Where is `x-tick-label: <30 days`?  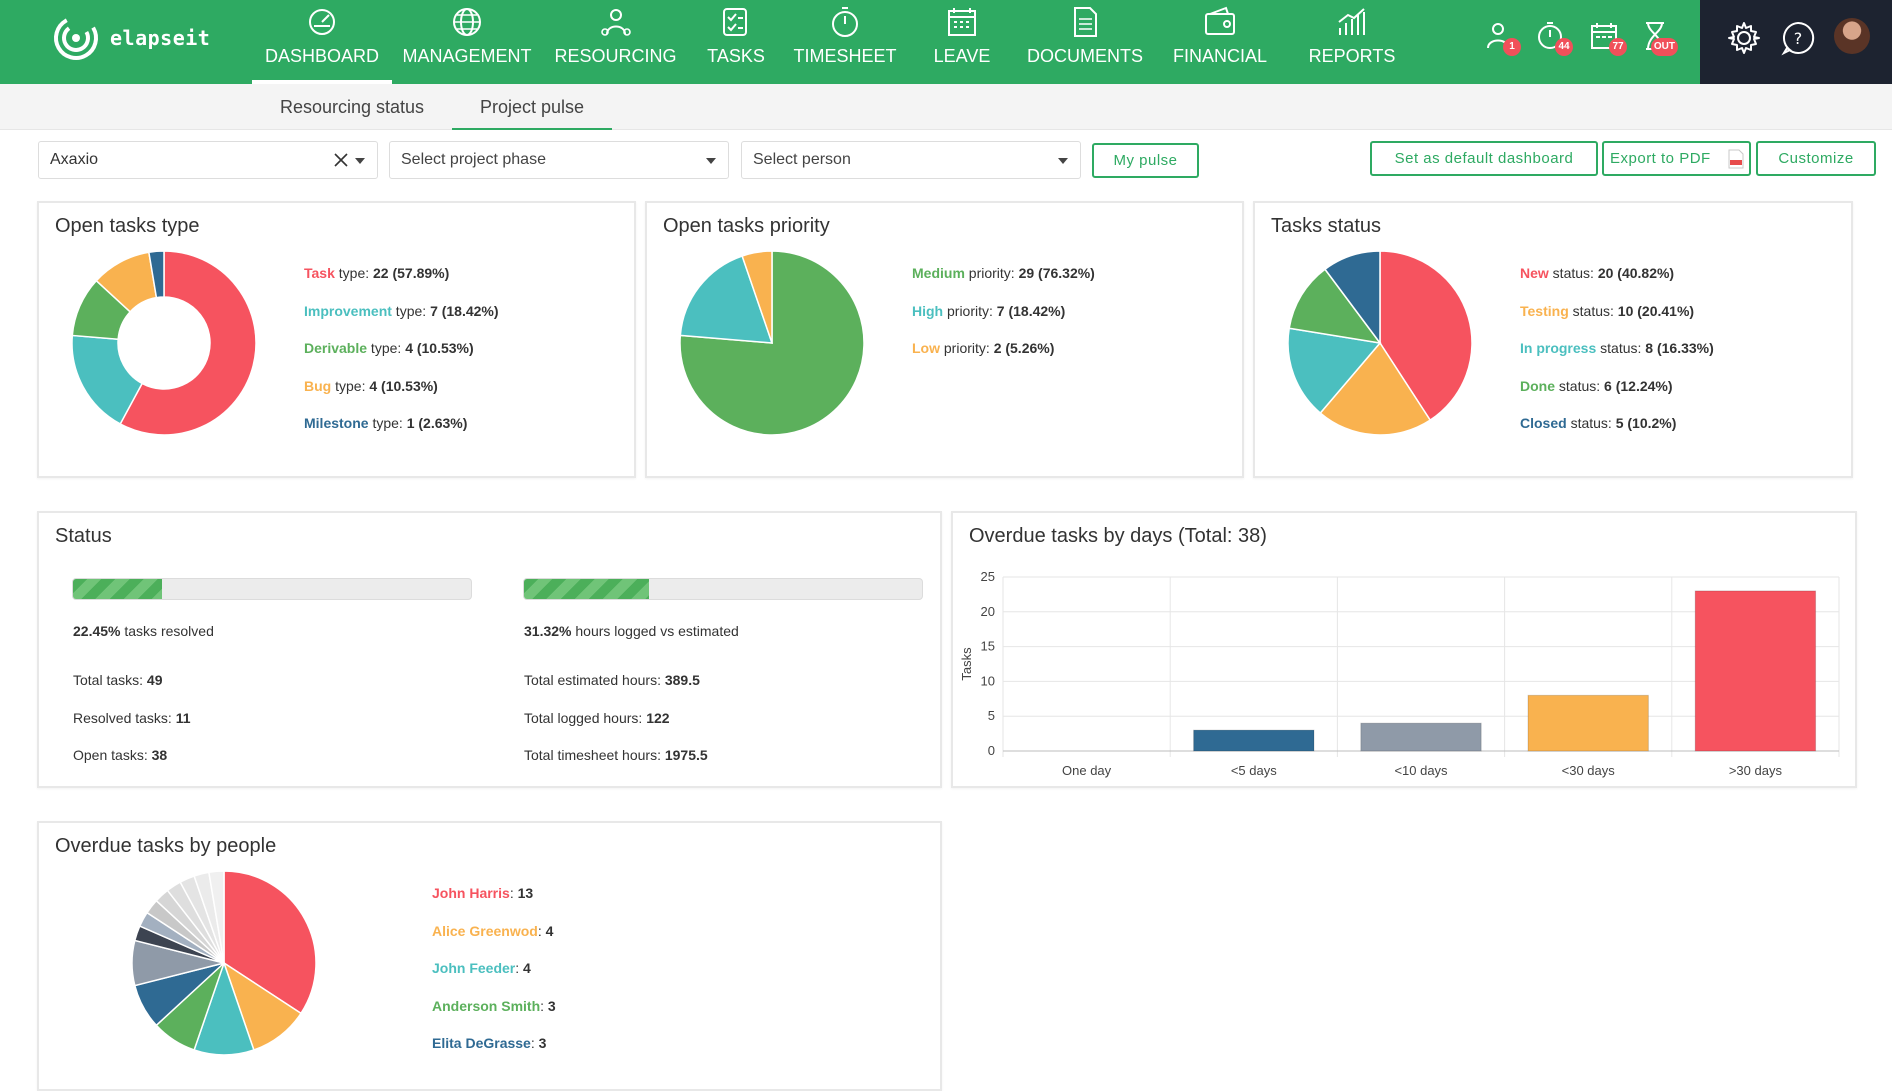
x-tick-label: <30 days is located at coordinates (1589, 770).